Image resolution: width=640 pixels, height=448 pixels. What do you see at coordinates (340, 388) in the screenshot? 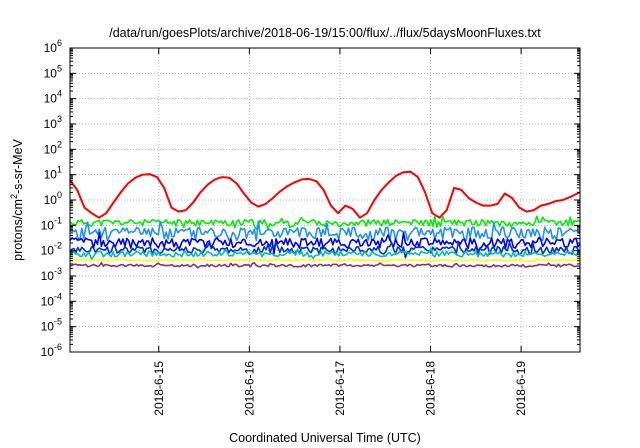
I see `x-tick-label: 2018-6-17` at bounding box center [340, 388].